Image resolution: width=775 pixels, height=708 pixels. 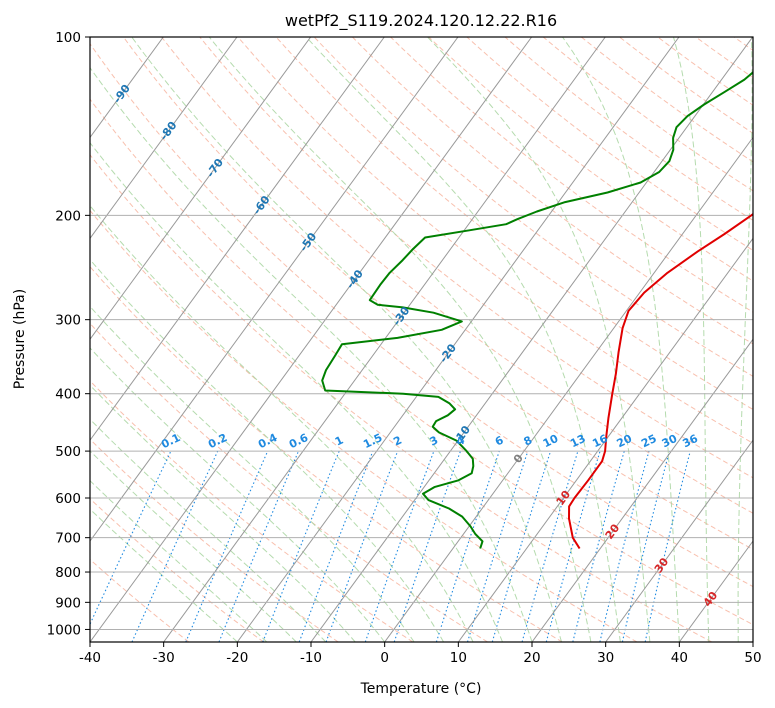 What do you see at coordinates (691, 441) in the screenshot?
I see `mixing-ratio-label: 36` at bounding box center [691, 441].